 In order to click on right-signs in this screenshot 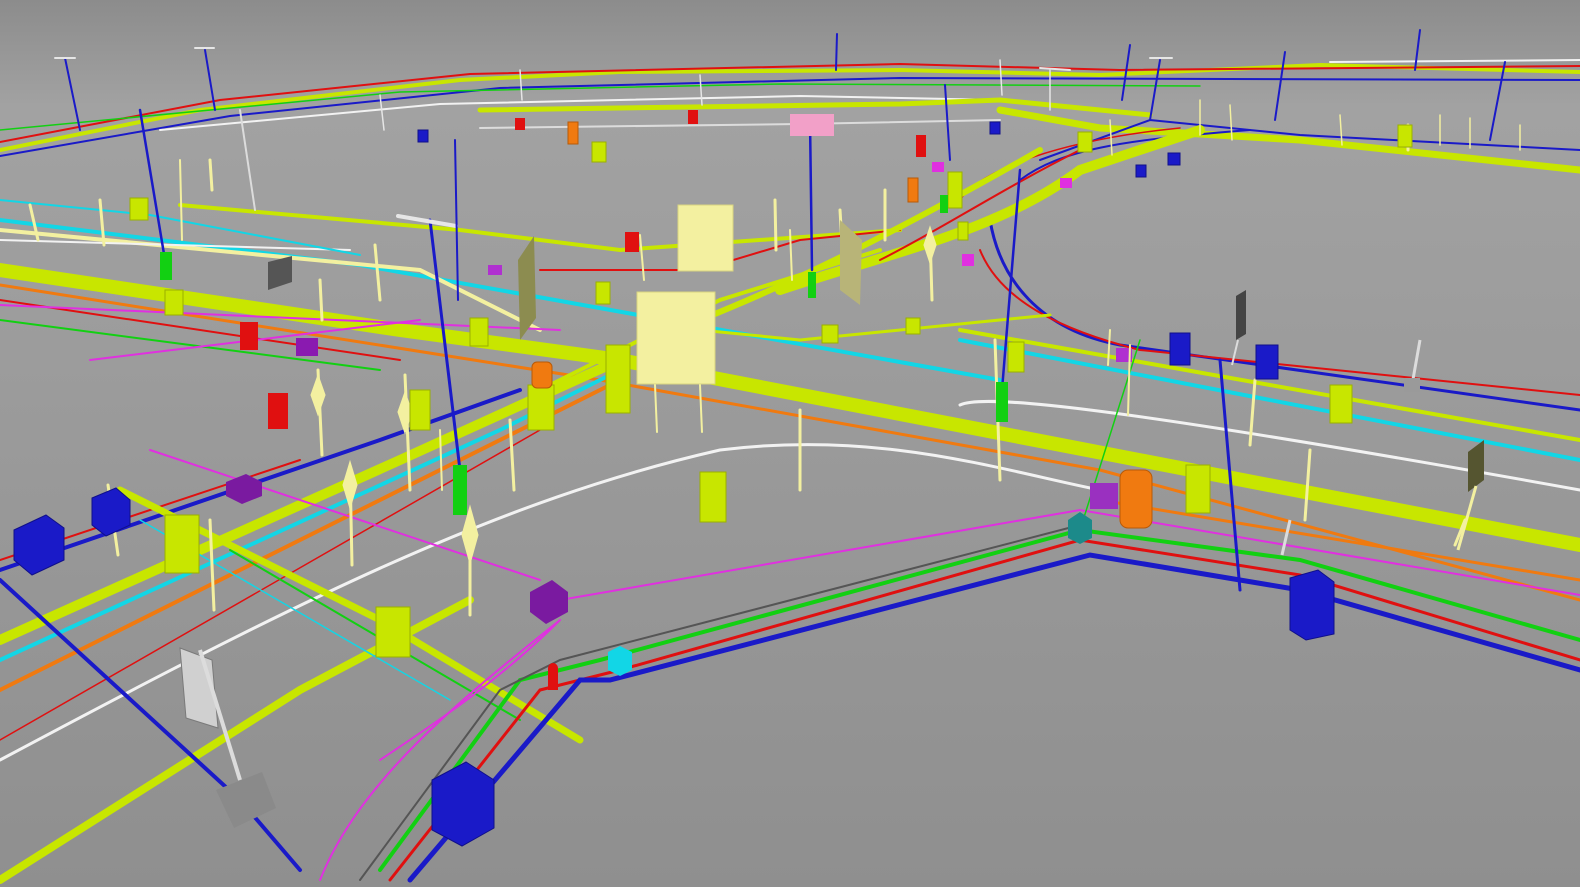, I will do `click(1357, 423)`.